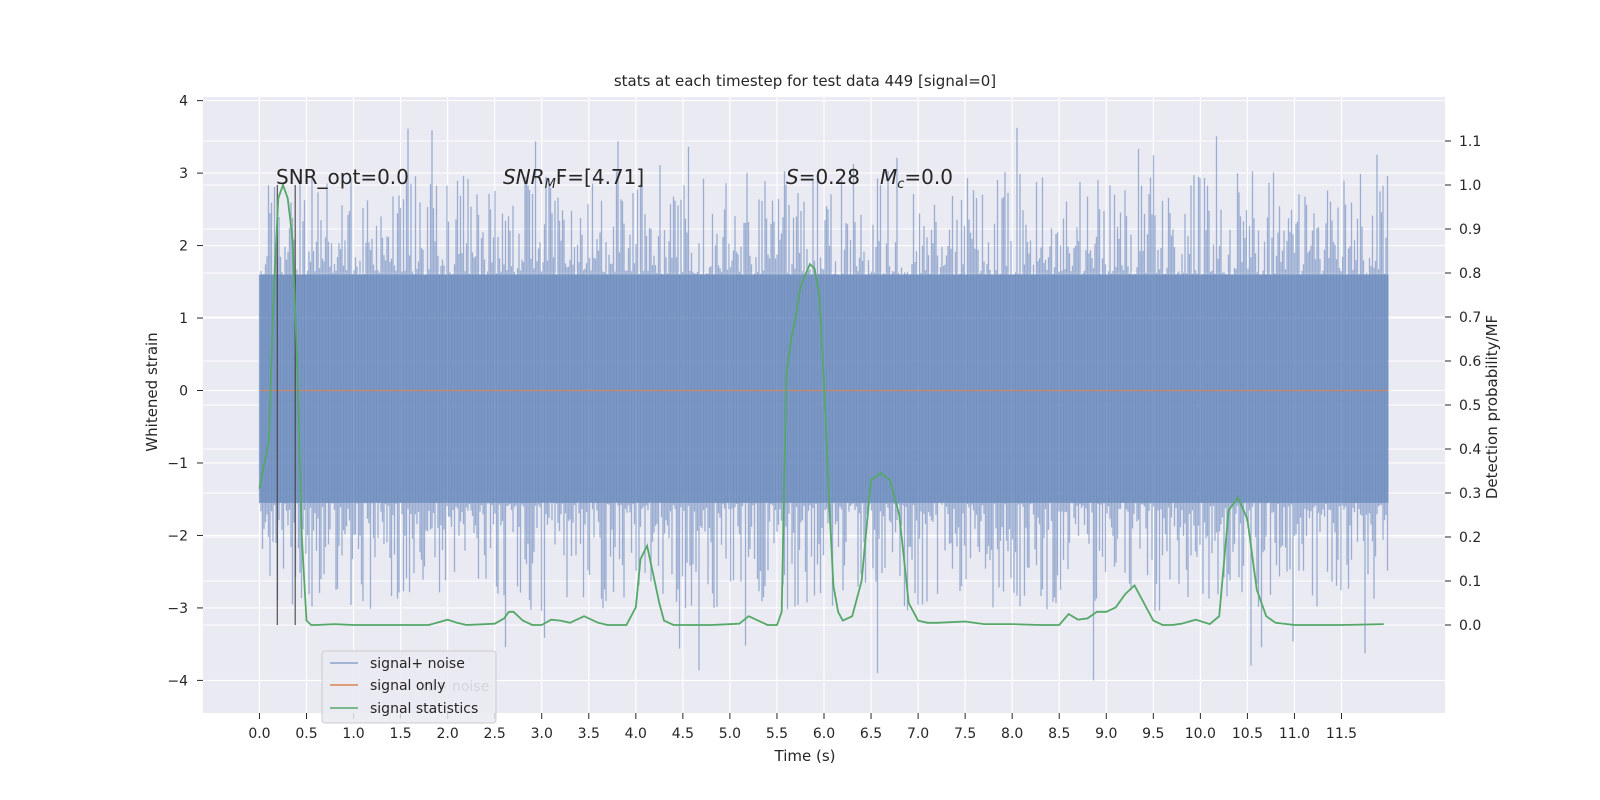 The height and width of the screenshot is (800, 1600). I want to click on annotation-mc: Mc=0.0, so click(916, 178).